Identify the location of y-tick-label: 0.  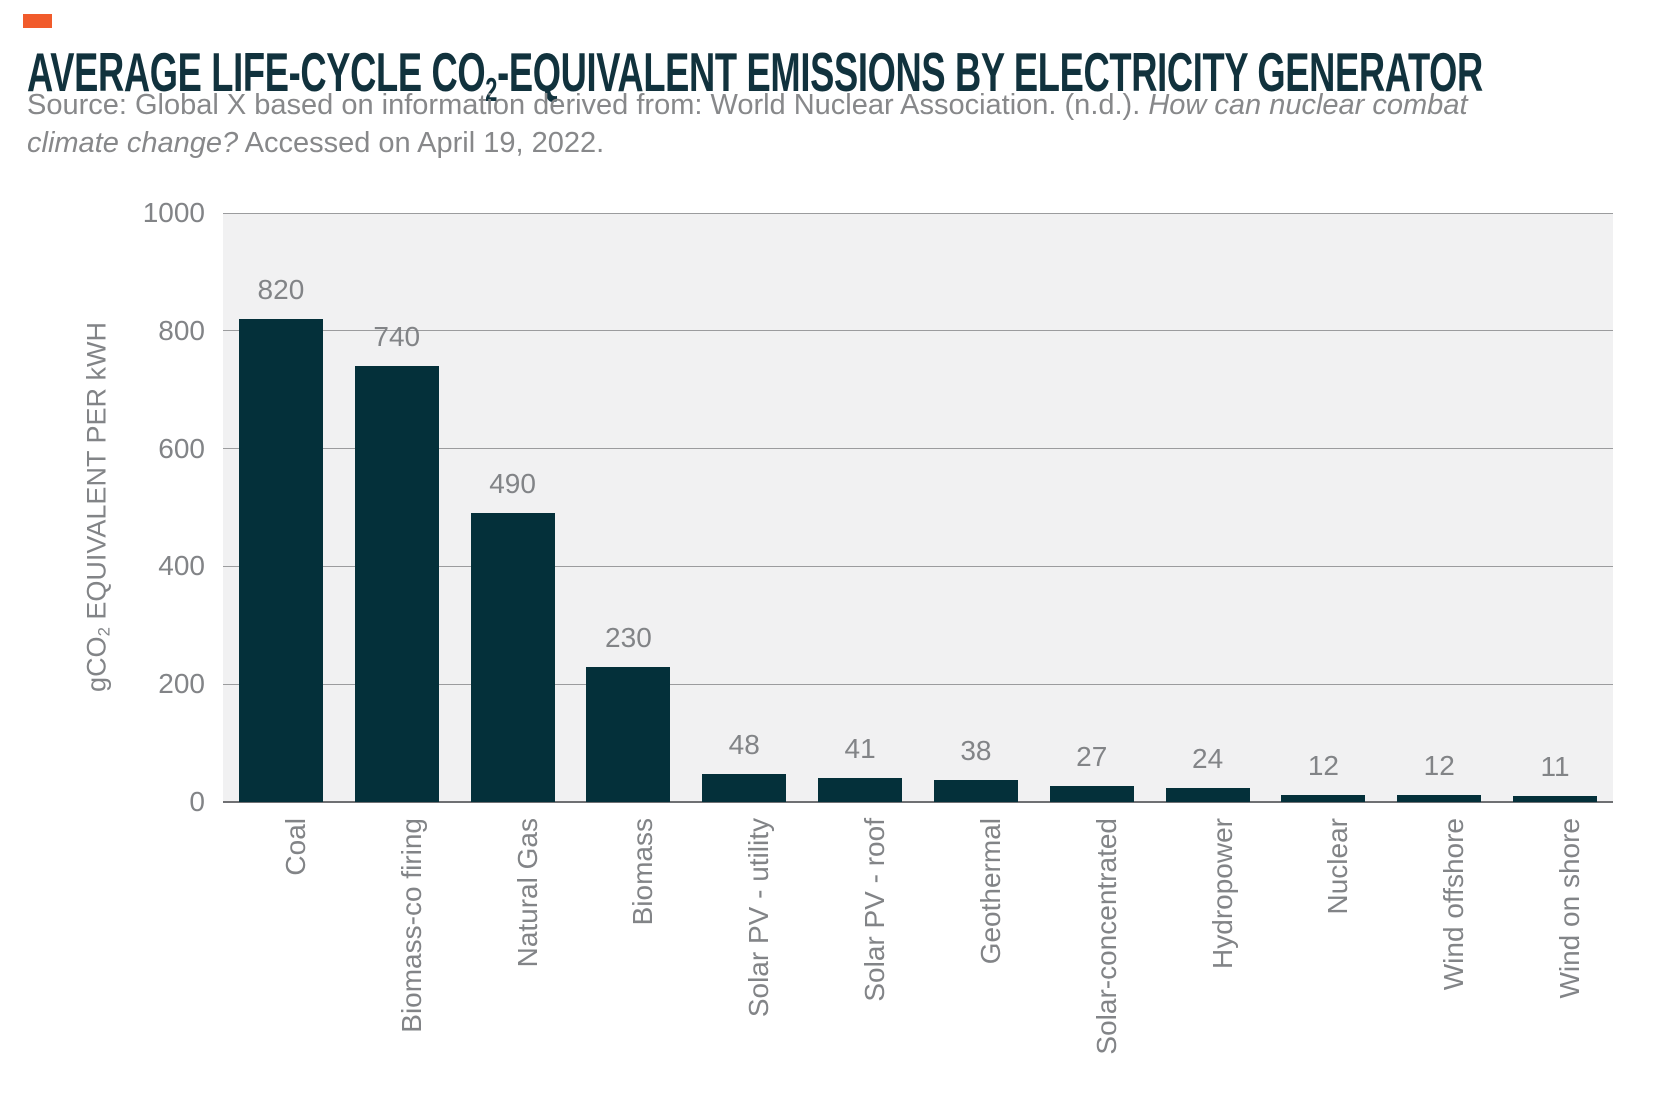
(197, 801).